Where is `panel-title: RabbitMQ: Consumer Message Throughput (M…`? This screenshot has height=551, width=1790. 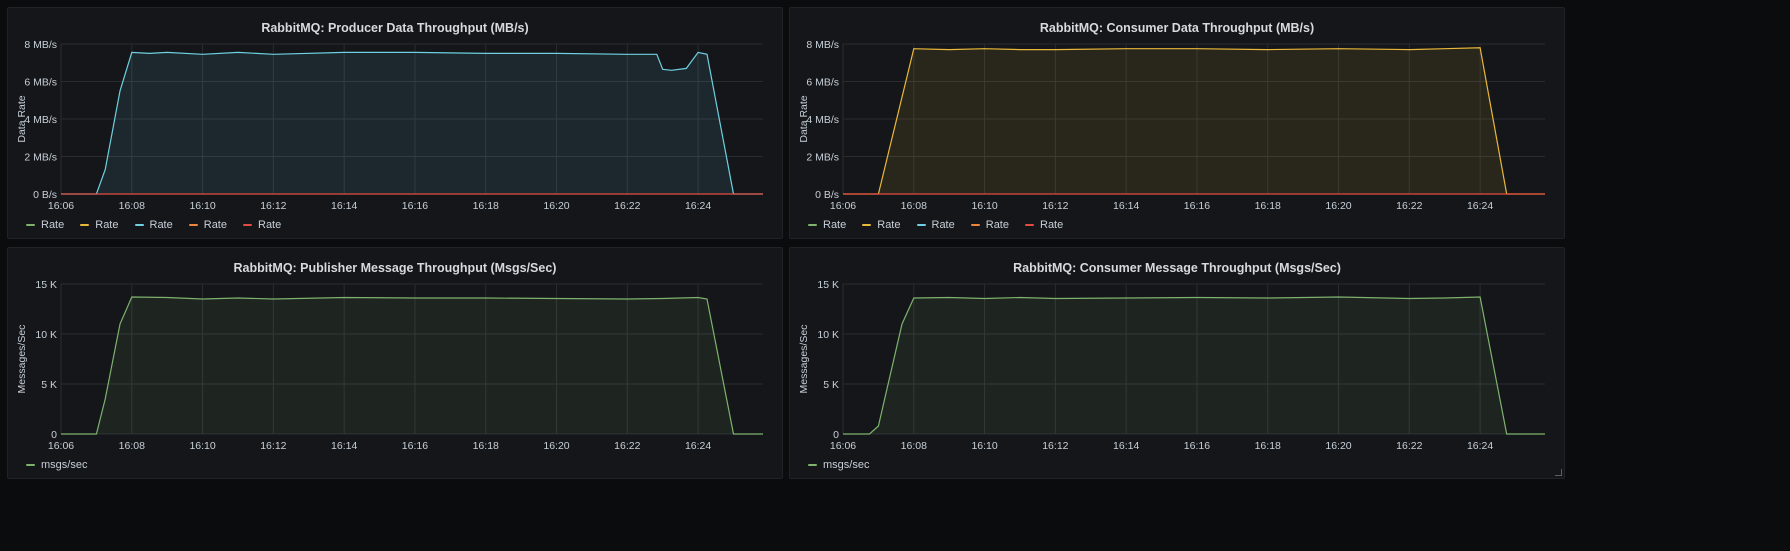
panel-title: RabbitMQ: Consumer Message Throughput (M… is located at coordinates (1177, 268).